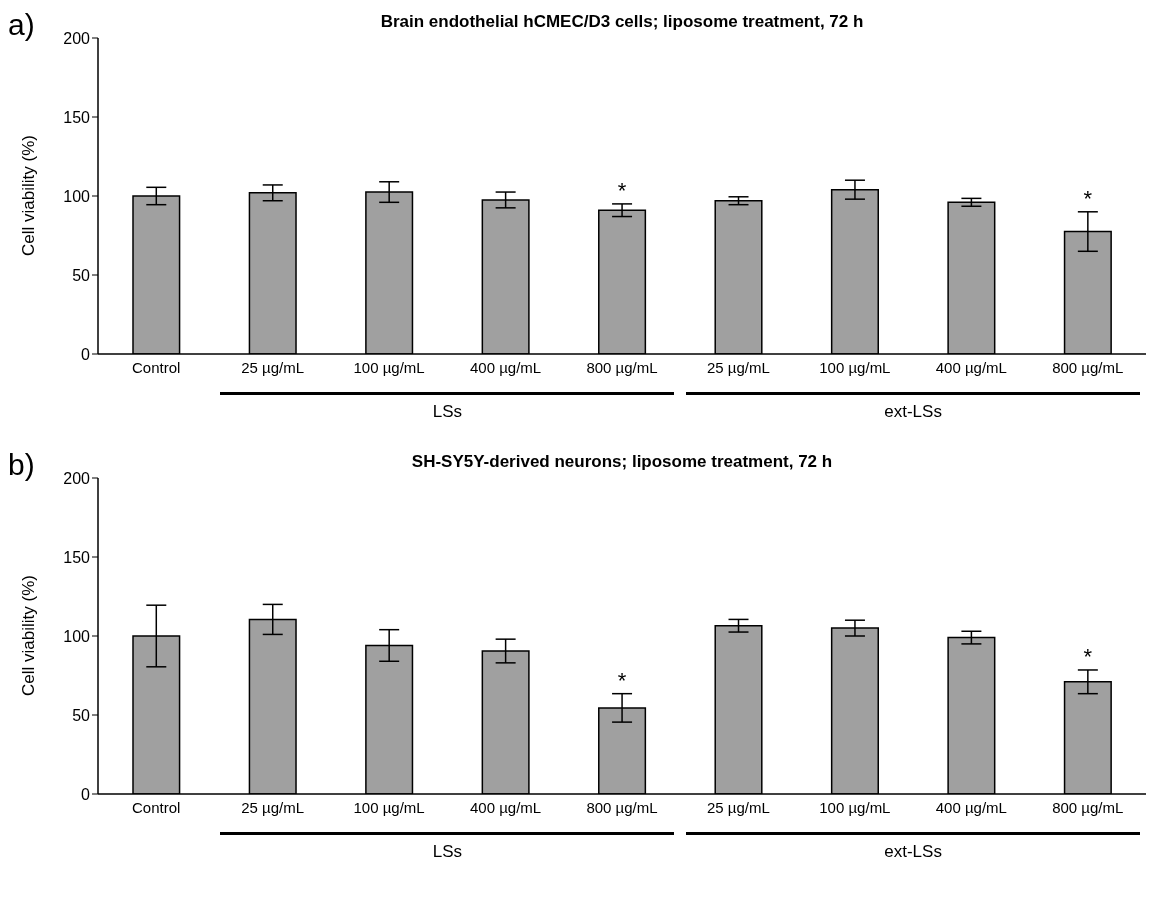 The height and width of the screenshot is (906, 1164). I want to click on text: a), so click(21, 25).